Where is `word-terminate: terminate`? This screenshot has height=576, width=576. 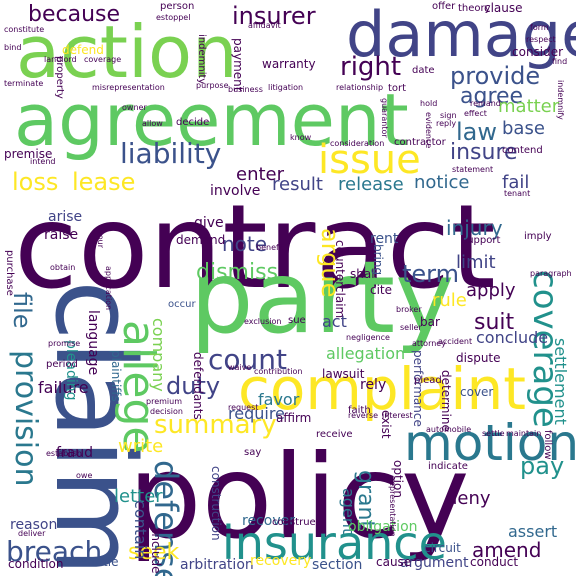
word-terminate: terminate is located at coordinates (24, 83).